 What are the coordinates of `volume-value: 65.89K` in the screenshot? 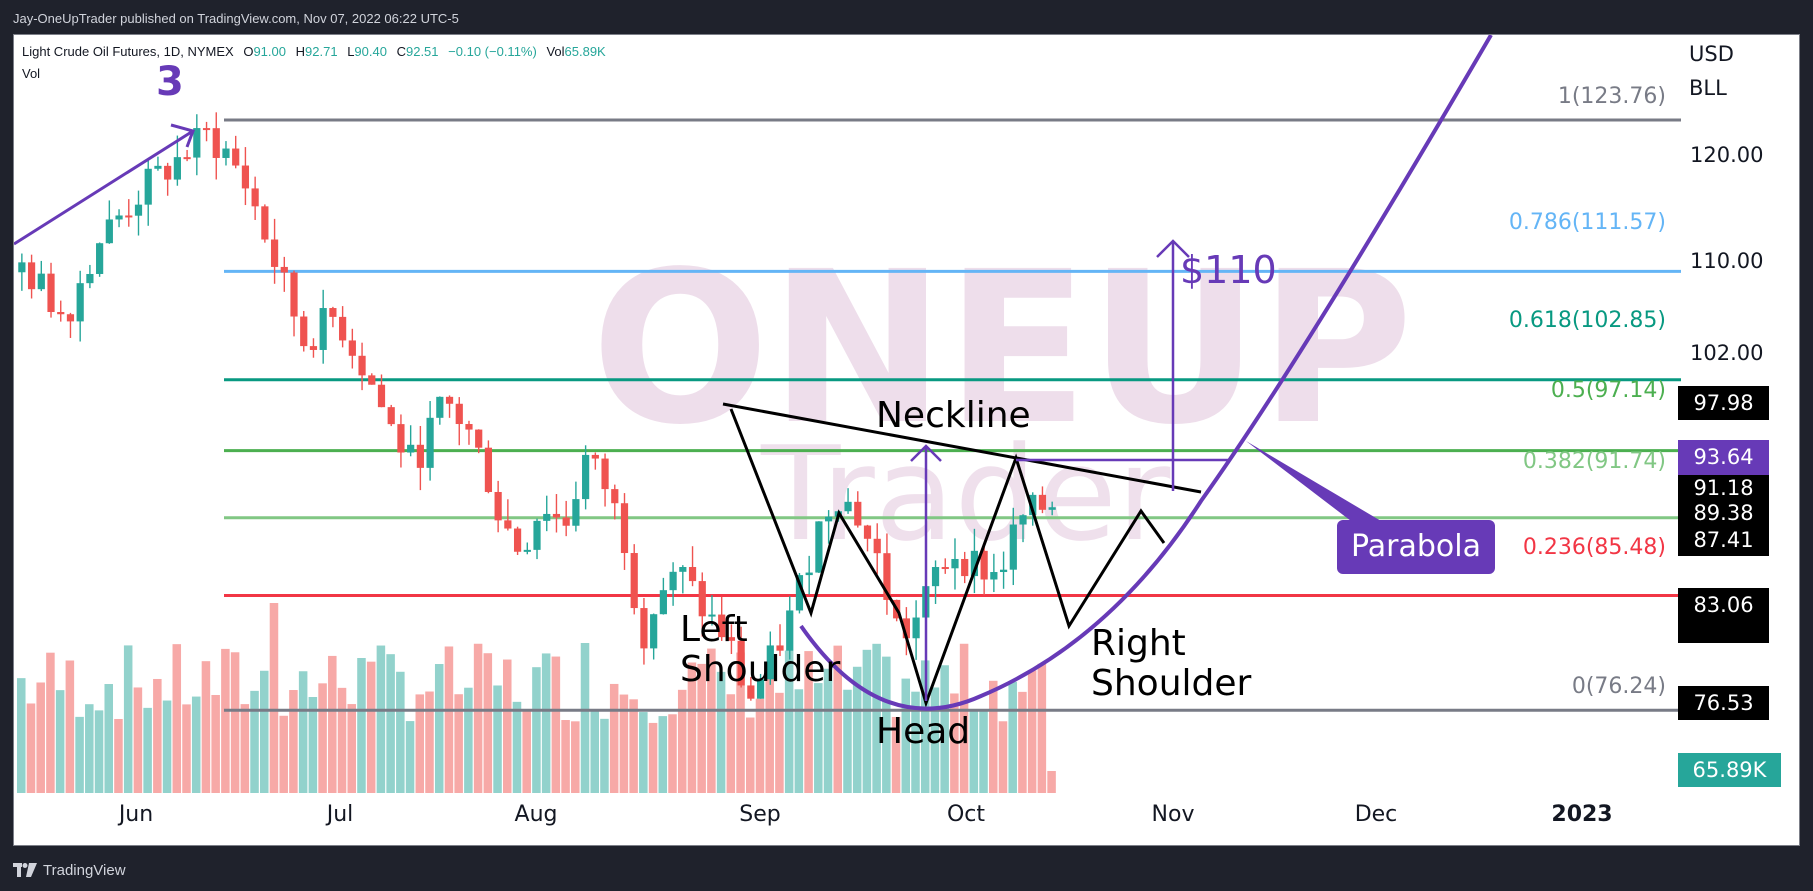 It's located at (585, 51).